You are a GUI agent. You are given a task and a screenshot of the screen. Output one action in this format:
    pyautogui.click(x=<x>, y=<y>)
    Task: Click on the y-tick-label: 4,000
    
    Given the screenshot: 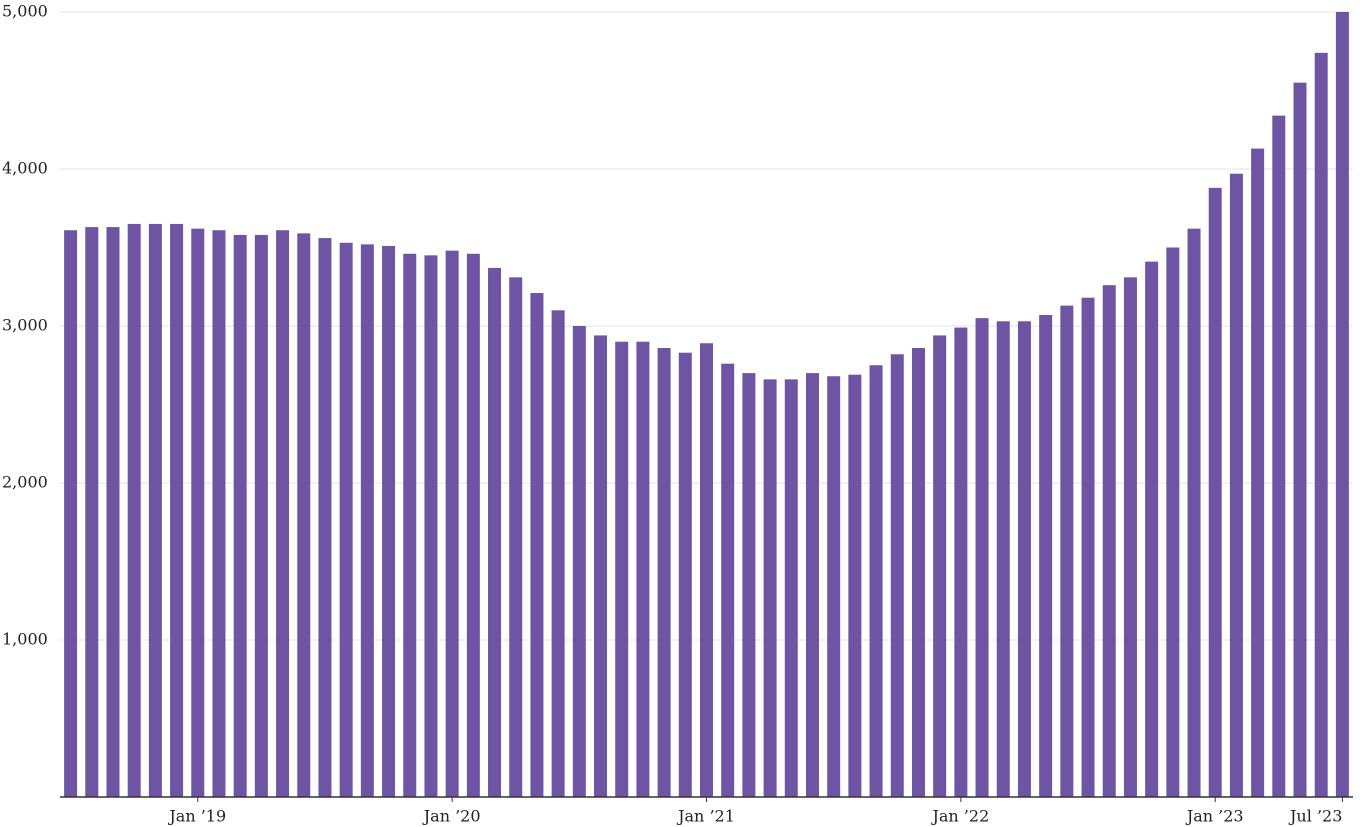 What is the action you would take?
    pyautogui.click(x=25, y=168)
    